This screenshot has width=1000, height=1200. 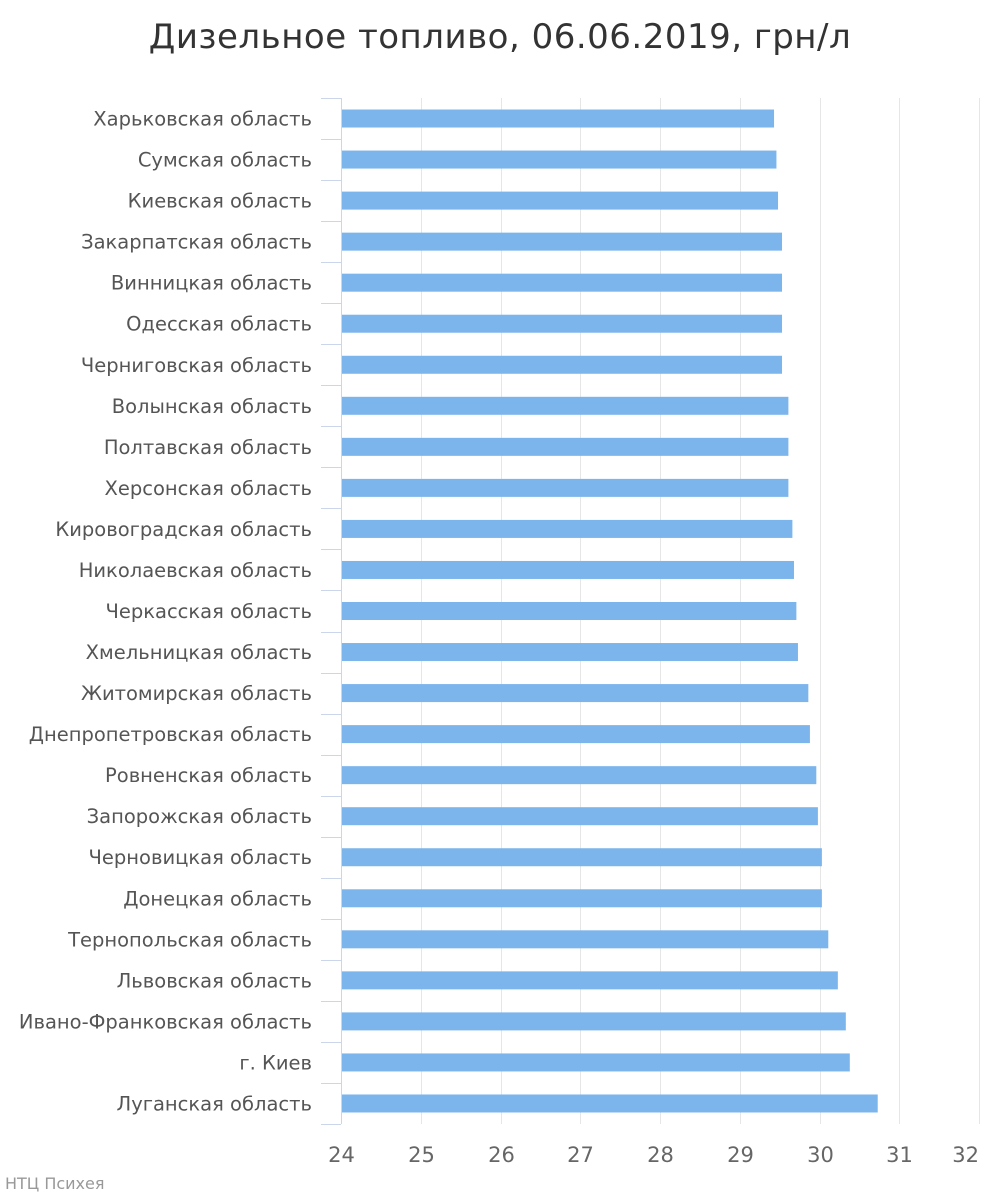 I want to click on category-label: Ивано-Франковская область, so click(x=165, y=1021).